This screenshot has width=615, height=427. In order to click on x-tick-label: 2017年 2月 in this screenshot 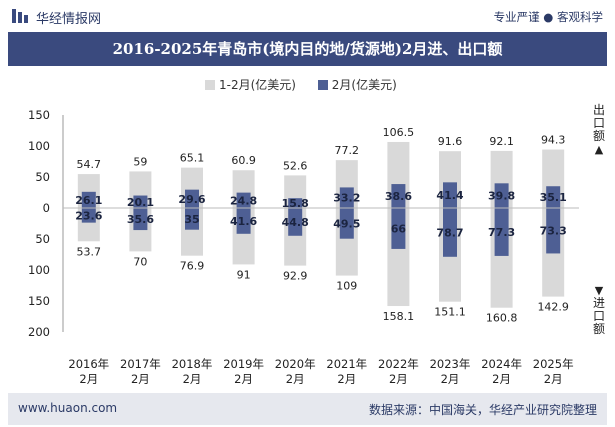, I will do `click(140, 371)`.